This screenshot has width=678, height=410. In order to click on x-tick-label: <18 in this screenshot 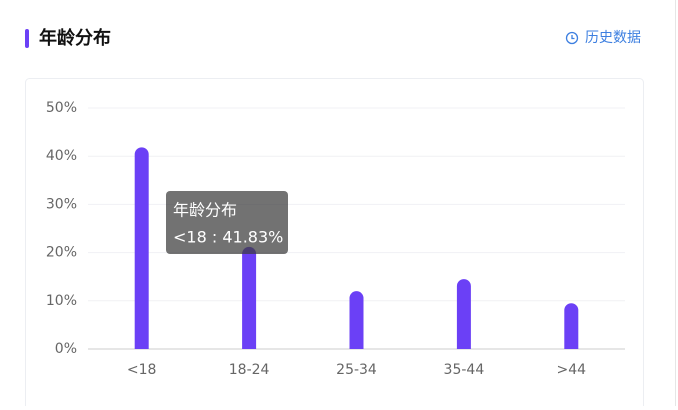, I will do `click(142, 370)`.